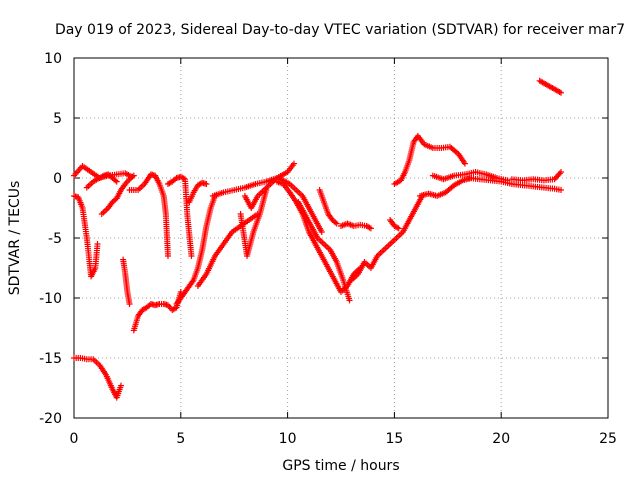  Describe the element at coordinates (343, 439) in the screenshot. I see `x-tick-labels: 0 5 10 15 20 25` at that location.